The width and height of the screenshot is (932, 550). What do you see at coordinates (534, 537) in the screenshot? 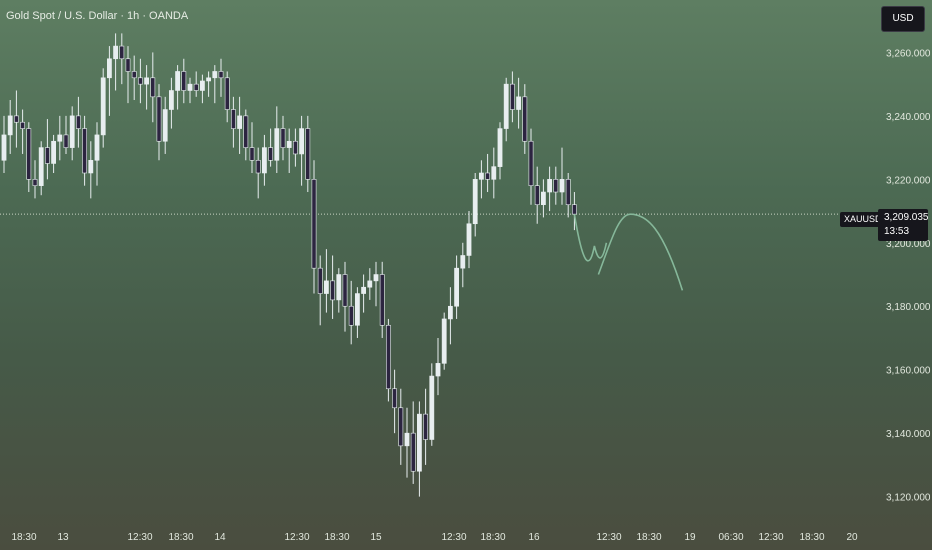
I see `x-tick-label: 16` at bounding box center [534, 537].